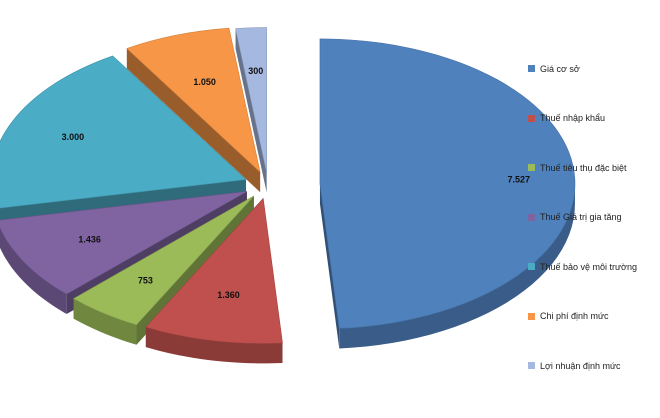  I want to click on data-label-6: 300, so click(255, 71).